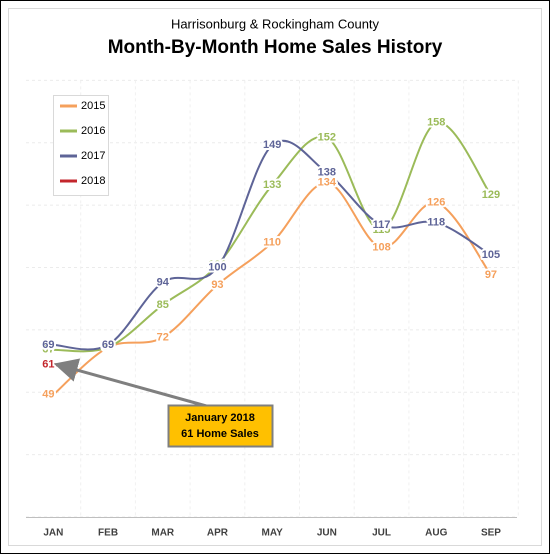 The image size is (550, 554). Describe the element at coordinates (93, 156) in the screenshot. I see `legend-label: 2017` at that location.